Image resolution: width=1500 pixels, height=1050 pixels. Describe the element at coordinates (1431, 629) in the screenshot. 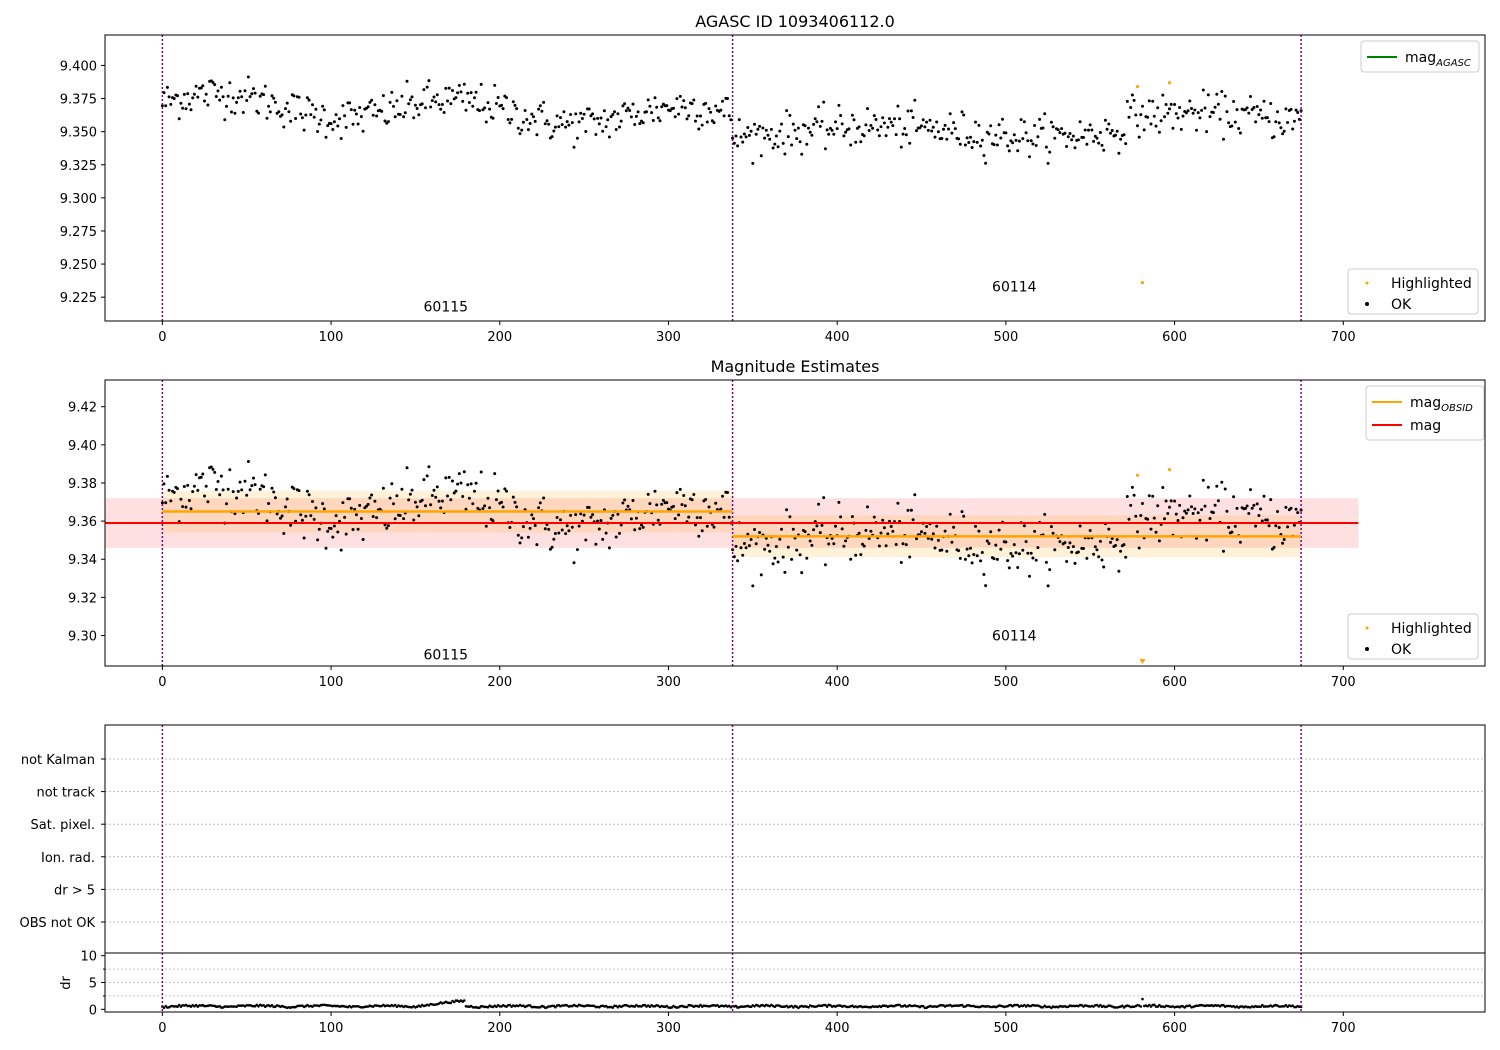

I see `legend-label: Highlighted` at that location.